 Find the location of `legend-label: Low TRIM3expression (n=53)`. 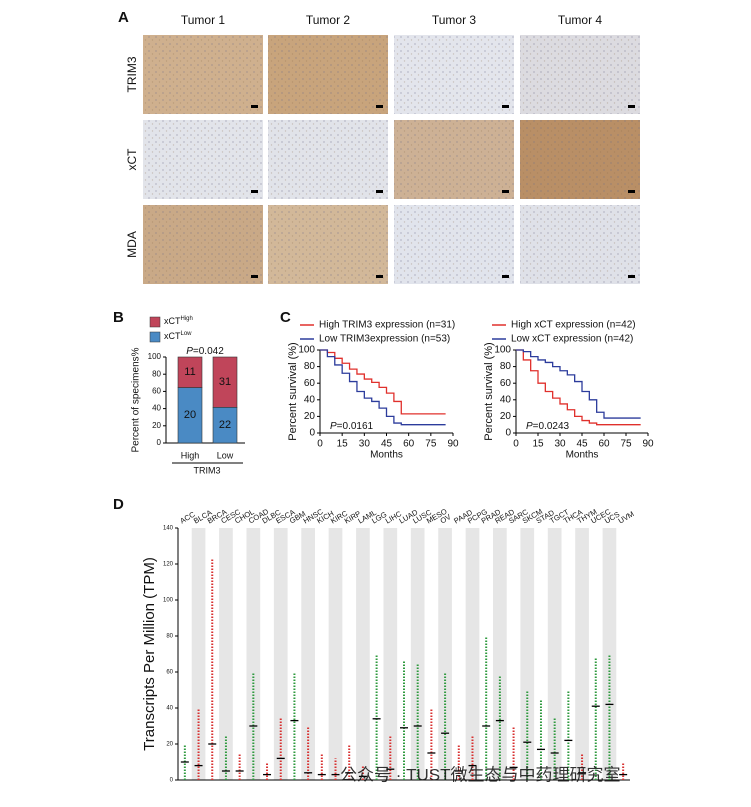

legend-label: Low TRIM3expression (n=53) is located at coordinates (384, 339).